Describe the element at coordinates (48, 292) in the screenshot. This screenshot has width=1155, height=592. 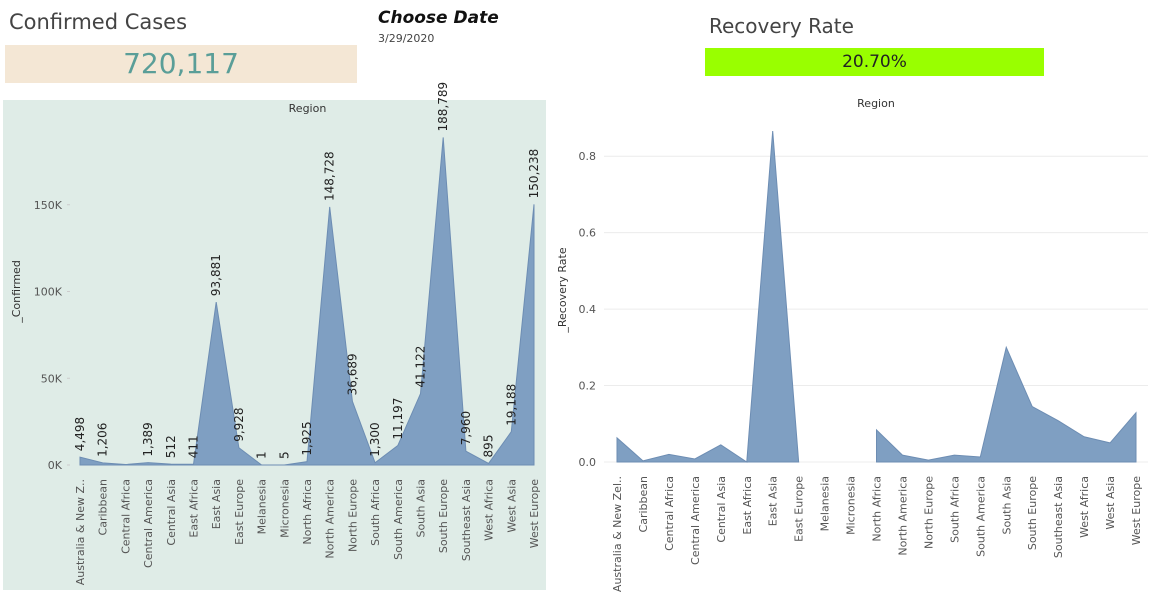
I see `y-tick-label: 100K` at that location.